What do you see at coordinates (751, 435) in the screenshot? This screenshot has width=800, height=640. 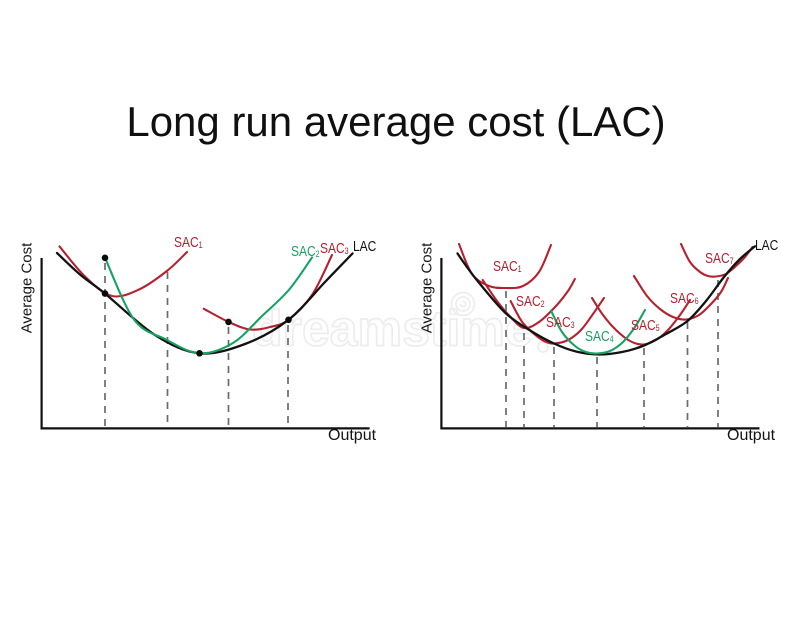 I see `right-x-axis-label: Output` at bounding box center [751, 435].